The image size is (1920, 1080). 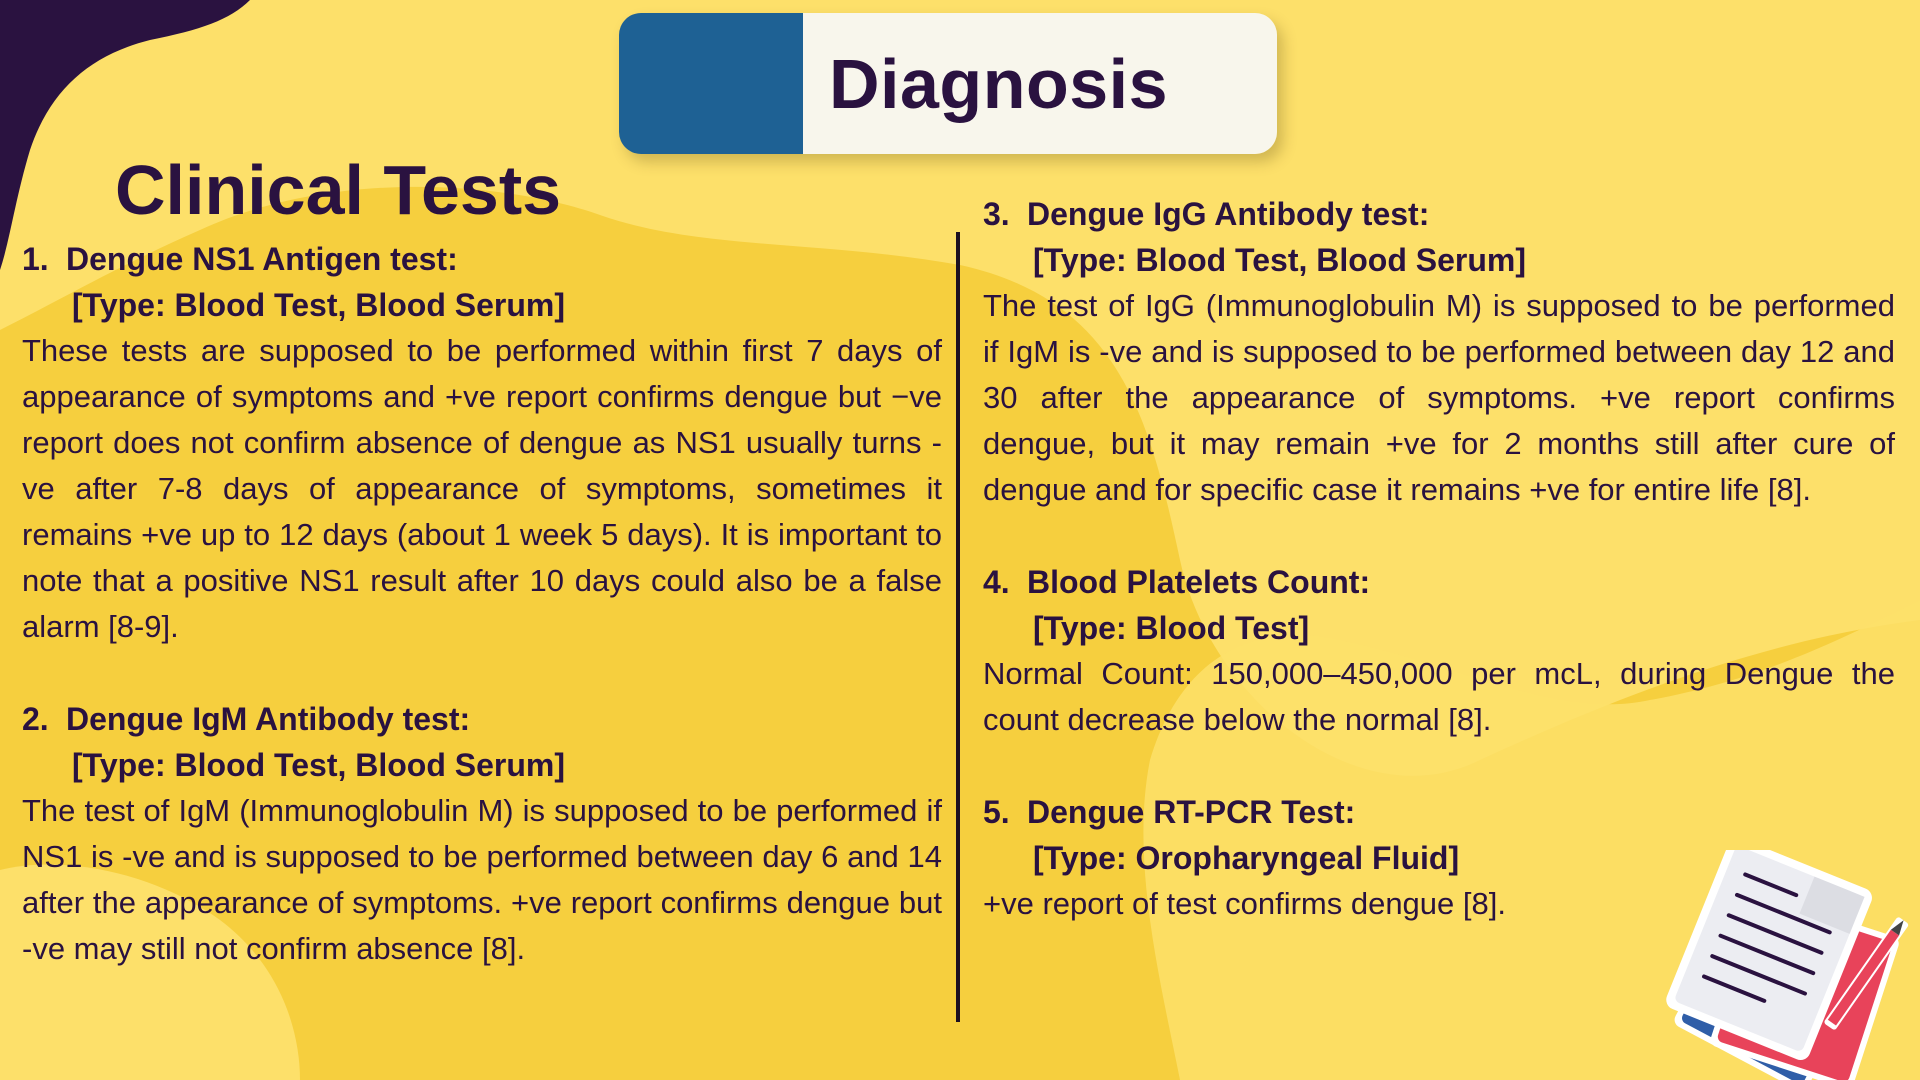 What do you see at coordinates (1191, 812) in the screenshot?
I see `test-title: Dengue RT-PCR Test:` at bounding box center [1191, 812].